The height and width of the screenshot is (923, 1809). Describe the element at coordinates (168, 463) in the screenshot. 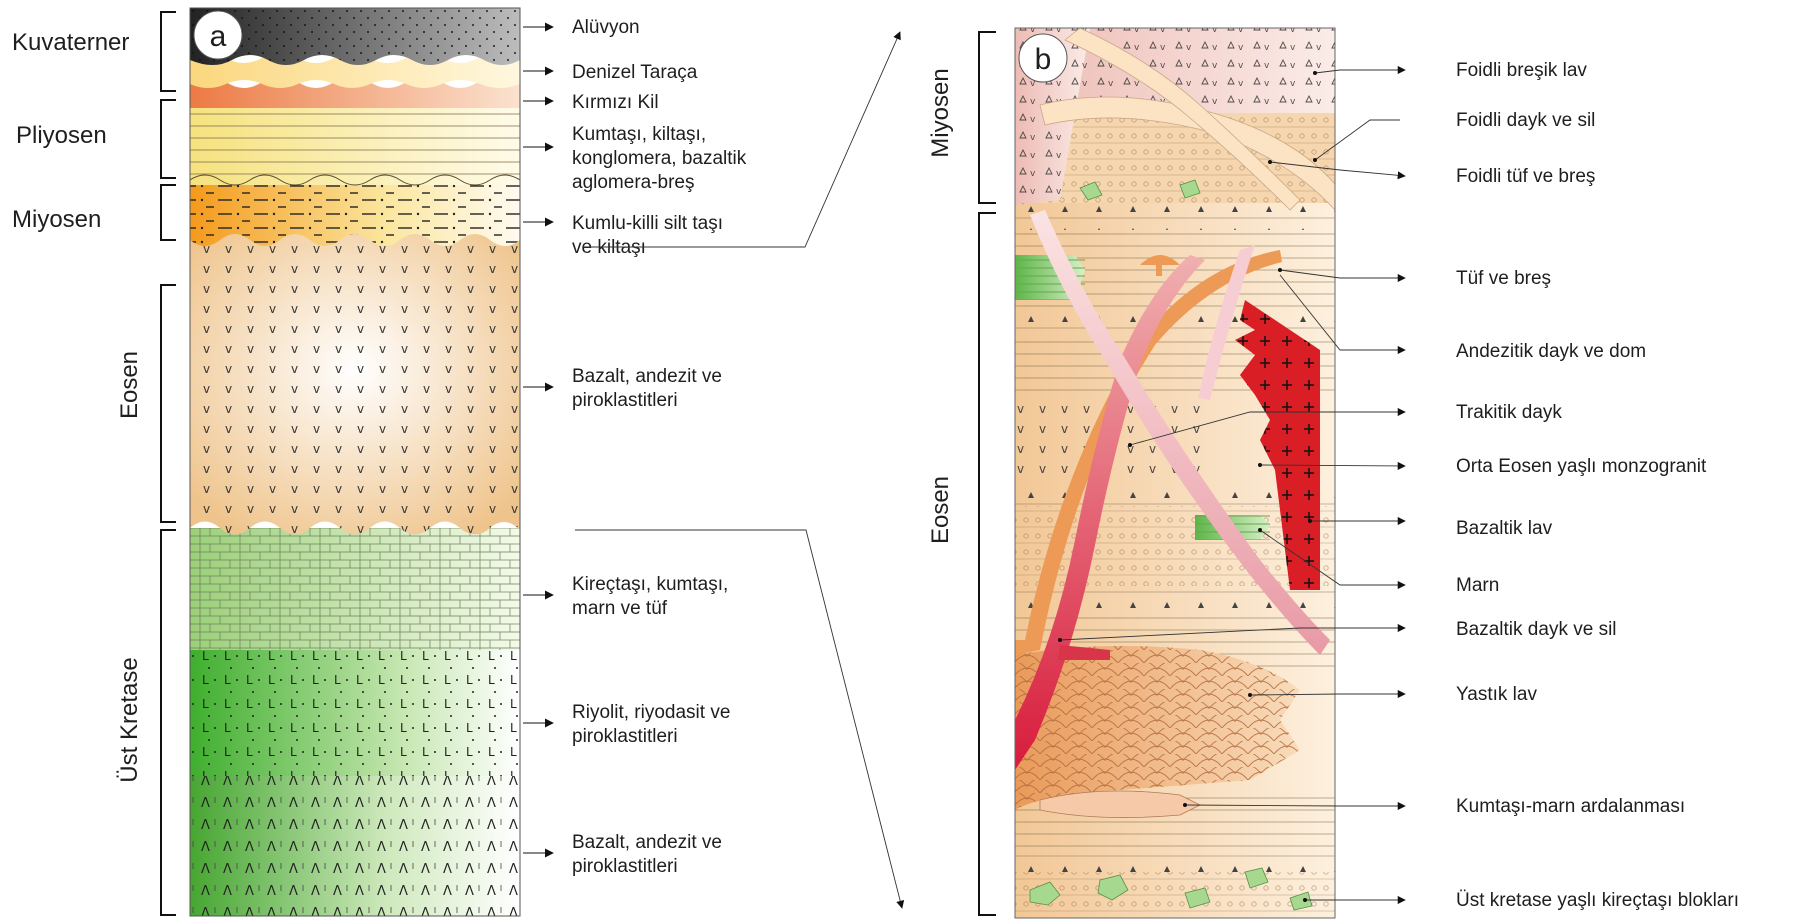

I see `era-brackets-a` at that location.